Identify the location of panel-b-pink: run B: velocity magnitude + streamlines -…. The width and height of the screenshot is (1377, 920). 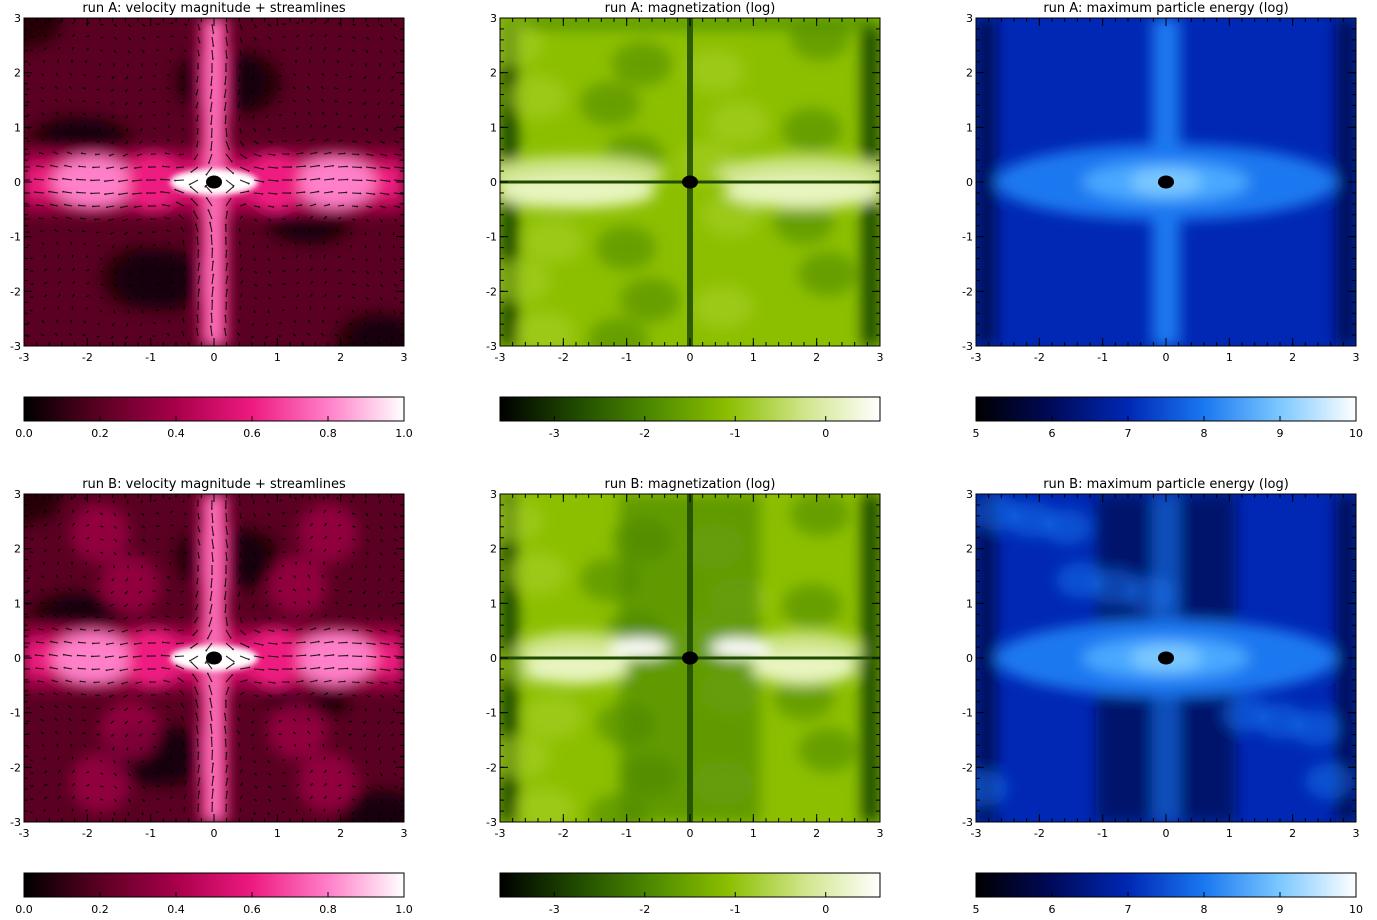
(211, 696).